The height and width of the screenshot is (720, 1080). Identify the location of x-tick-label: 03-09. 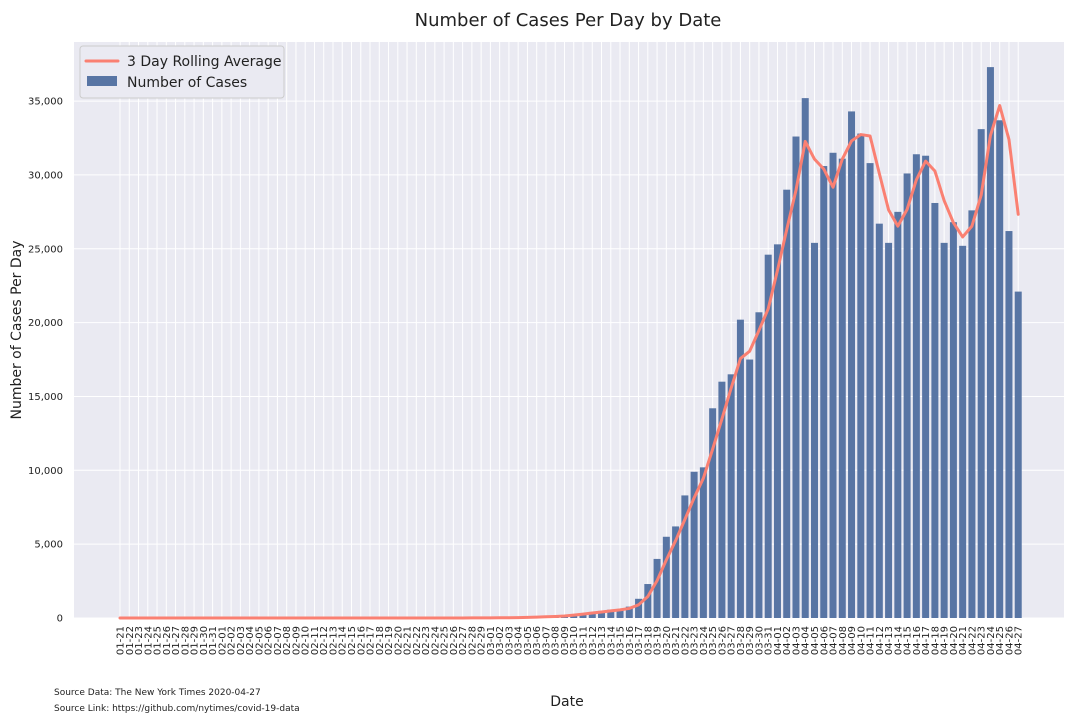
(565, 640).